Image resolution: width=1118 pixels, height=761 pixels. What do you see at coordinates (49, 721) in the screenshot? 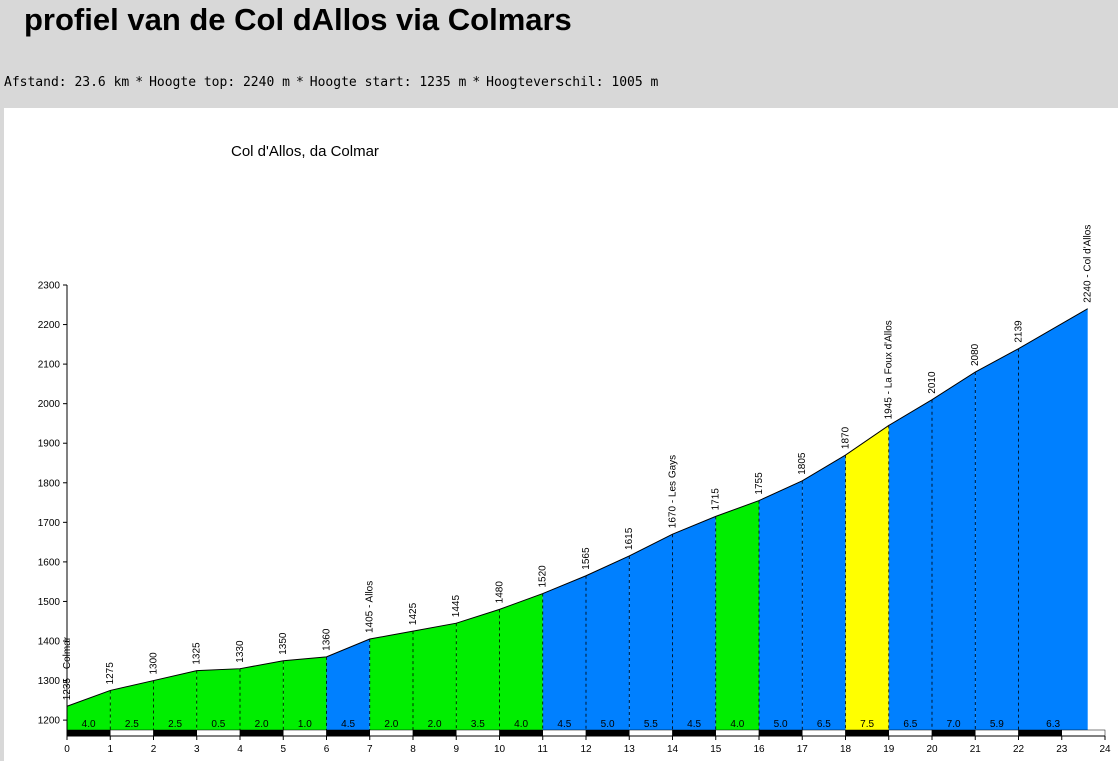
I see `y-axis-tick-label: 1200` at bounding box center [49, 721].